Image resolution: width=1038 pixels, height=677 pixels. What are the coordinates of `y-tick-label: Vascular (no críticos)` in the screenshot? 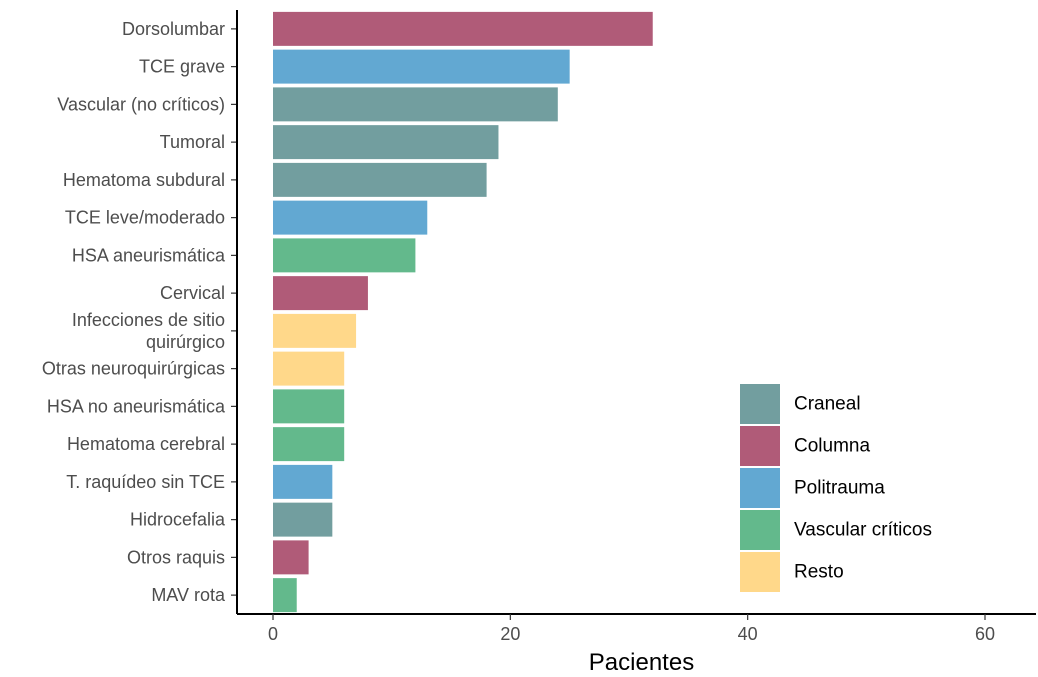 It's located at (141, 104).